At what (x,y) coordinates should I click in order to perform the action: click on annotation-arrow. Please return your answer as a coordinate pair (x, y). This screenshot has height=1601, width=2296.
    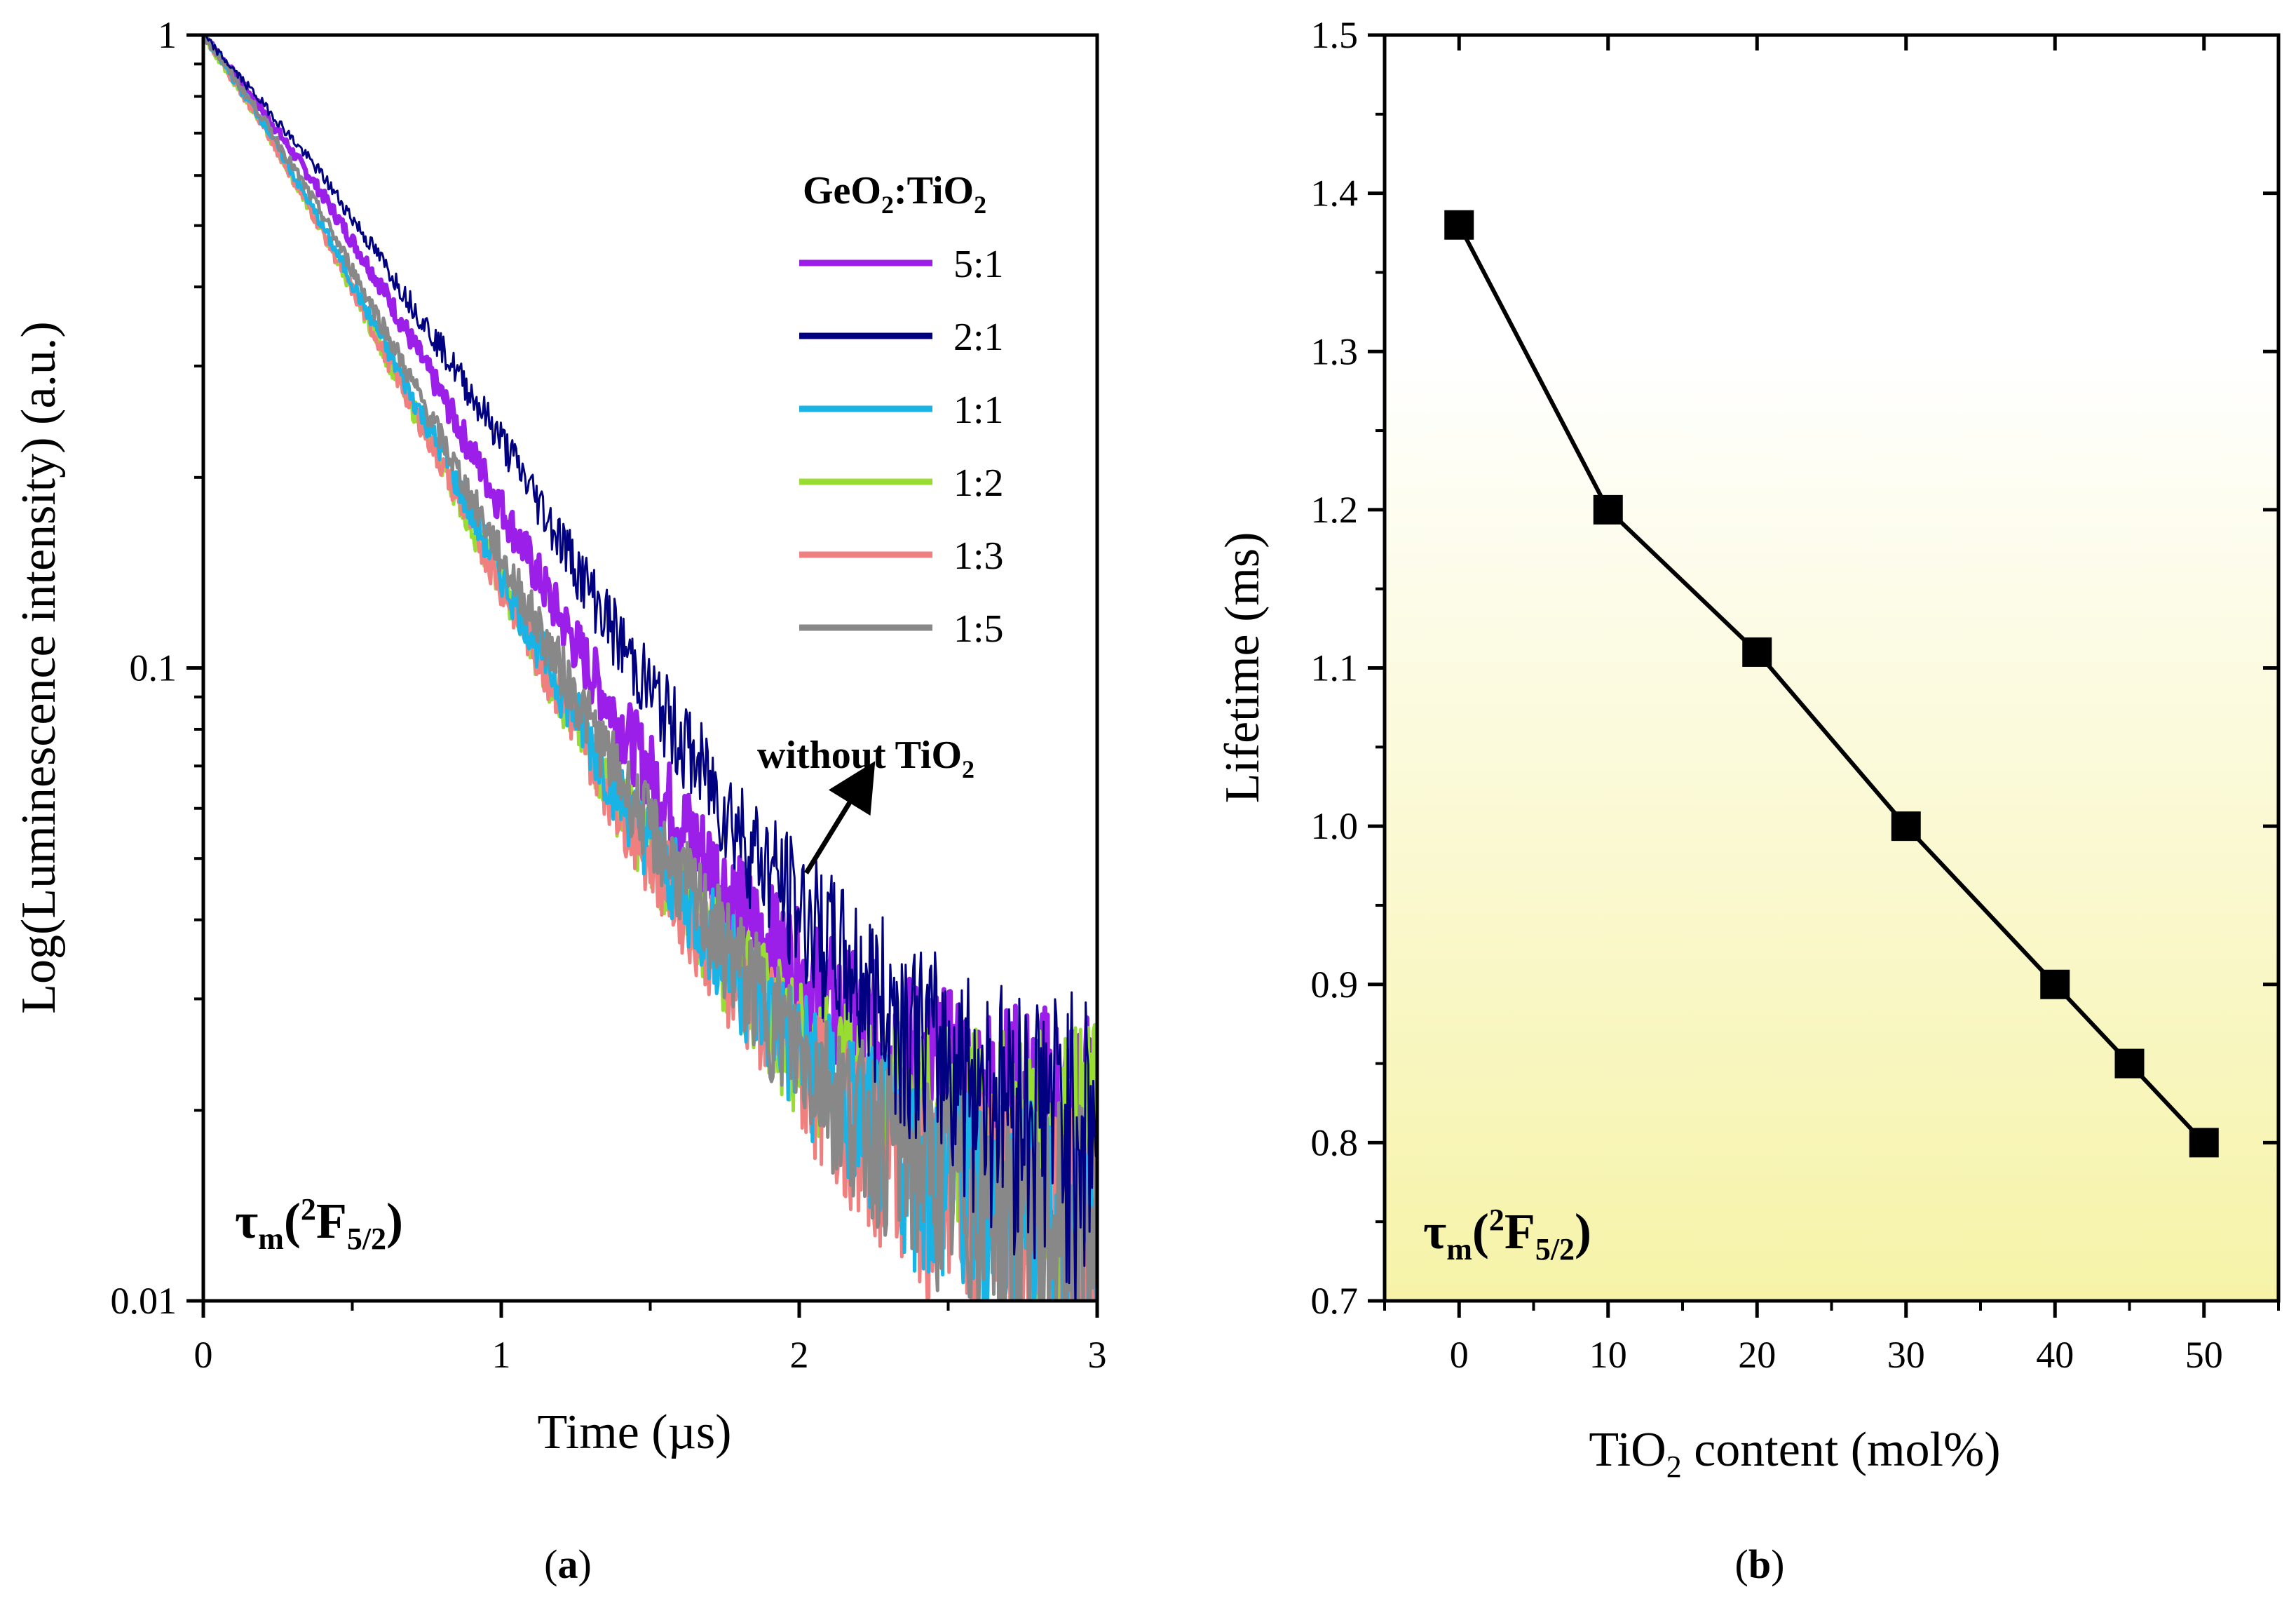
    Looking at the image, I should click on (840, 818).